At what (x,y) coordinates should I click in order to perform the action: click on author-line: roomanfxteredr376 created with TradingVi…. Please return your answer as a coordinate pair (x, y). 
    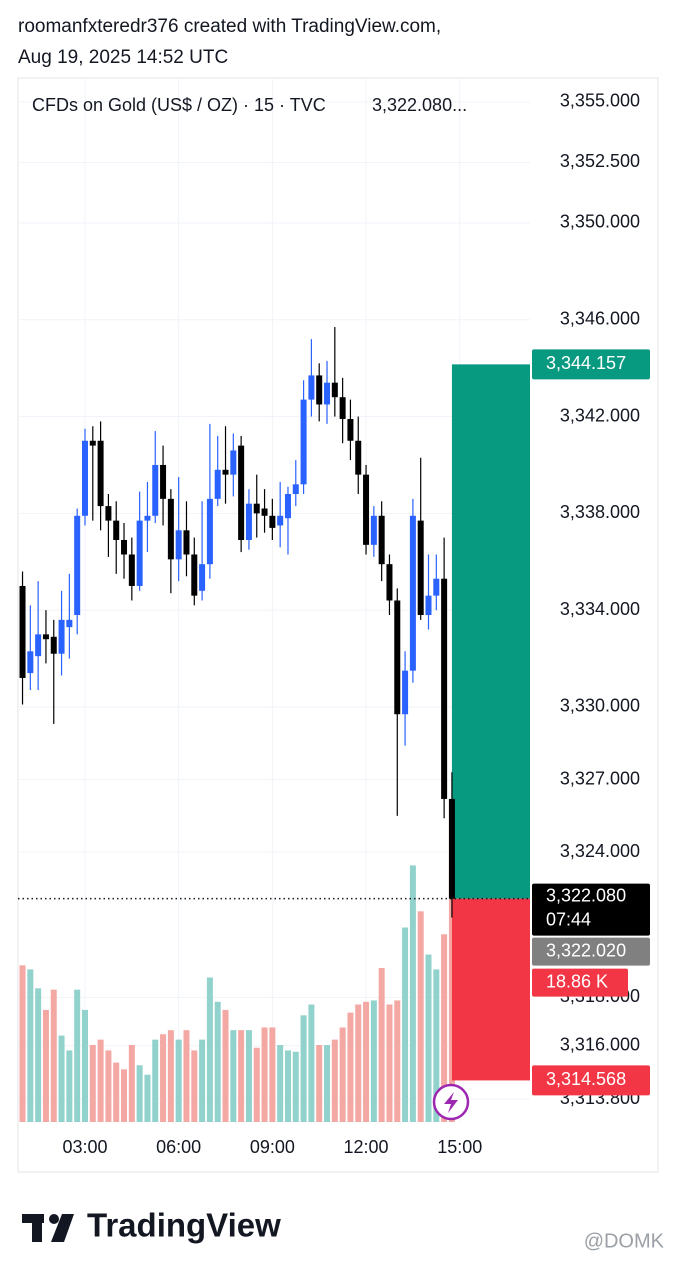
    Looking at the image, I should click on (229, 26).